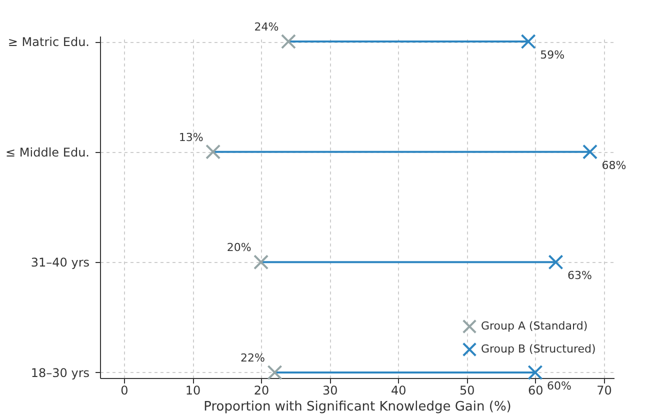 The width and height of the screenshot is (646, 418). What do you see at coordinates (262, 391) in the screenshot?
I see `x-tick-label: 20` at bounding box center [262, 391].